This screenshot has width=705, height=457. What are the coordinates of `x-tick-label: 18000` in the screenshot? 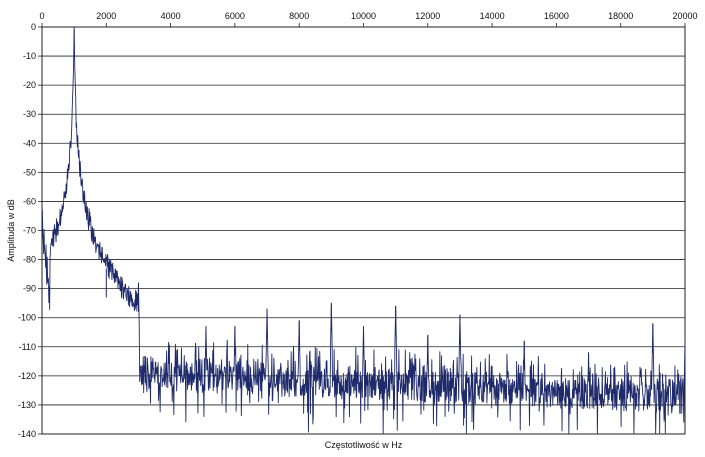 It's located at (620, 16).